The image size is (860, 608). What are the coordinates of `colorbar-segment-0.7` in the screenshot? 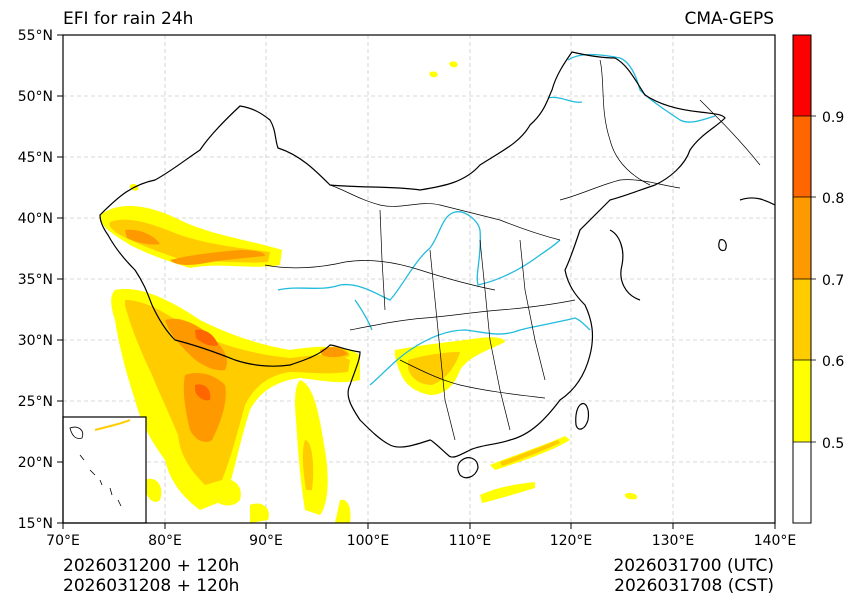 It's located at (802, 238).